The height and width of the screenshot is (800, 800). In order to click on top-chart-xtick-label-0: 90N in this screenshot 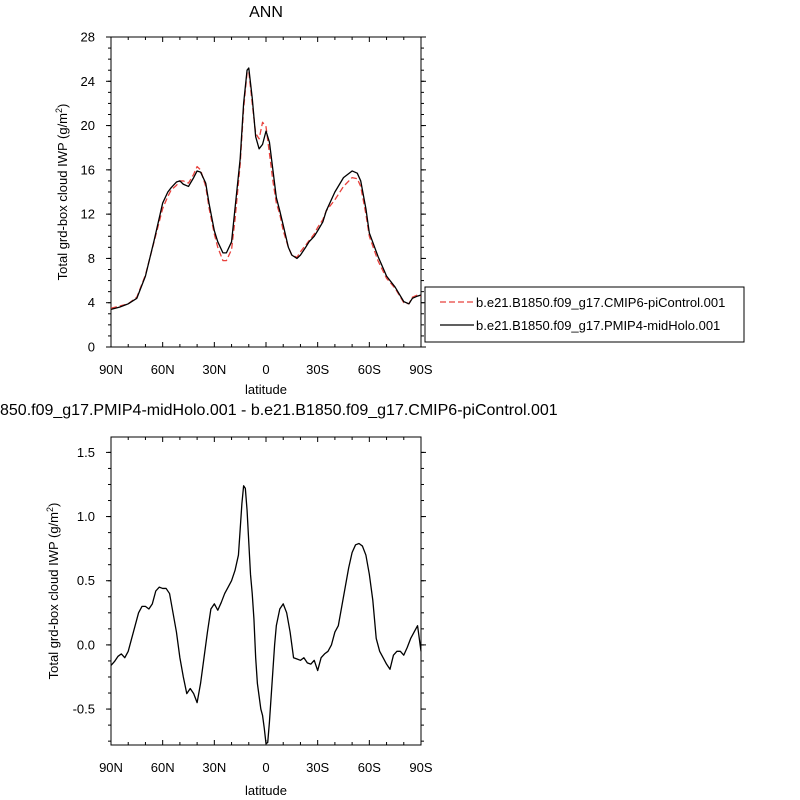, I will do `click(111, 369)`.